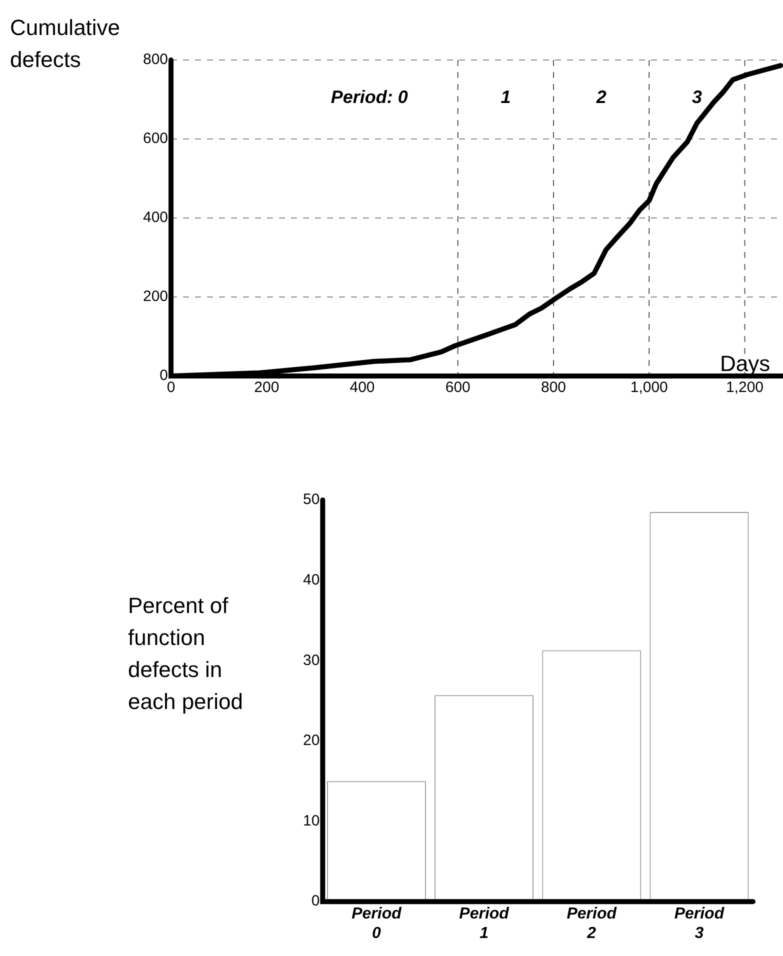 Image resolution: width=783 pixels, height=956 pixels. Describe the element at coordinates (457, 387) in the screenshot. I see `x-tick-label: 600` at that location.